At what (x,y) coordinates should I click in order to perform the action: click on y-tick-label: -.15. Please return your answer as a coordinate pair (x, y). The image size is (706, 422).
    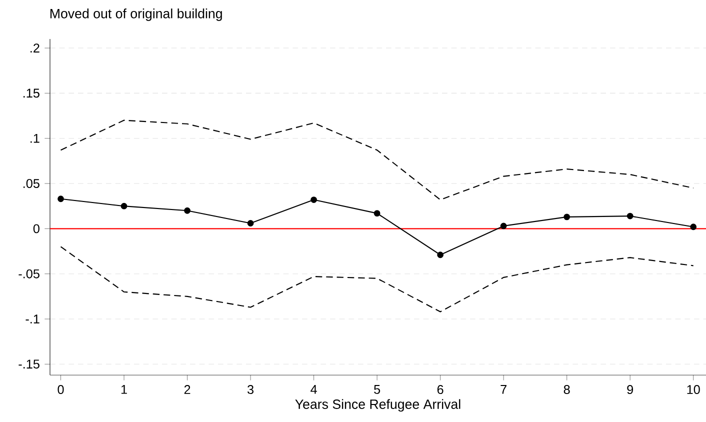
    Looking at the image, I should click on (29, 364).